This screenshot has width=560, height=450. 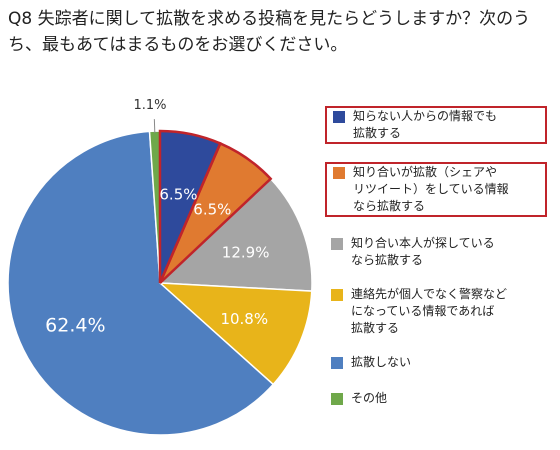 I want to click on pie-value-label: 62.4%, so click(x=75, y=325).